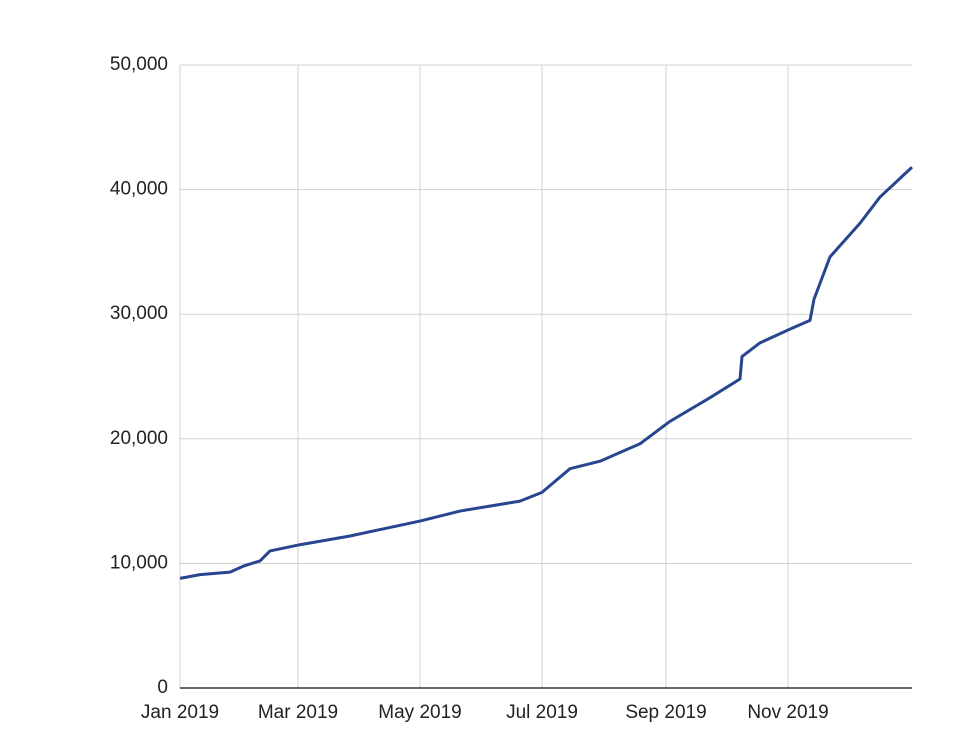 Image resolution: width=978 pixels, height=753 pixels. Describe the element at coordinates (162, 687) in the screenshot. I see `y-tick-label: 0` at that location.